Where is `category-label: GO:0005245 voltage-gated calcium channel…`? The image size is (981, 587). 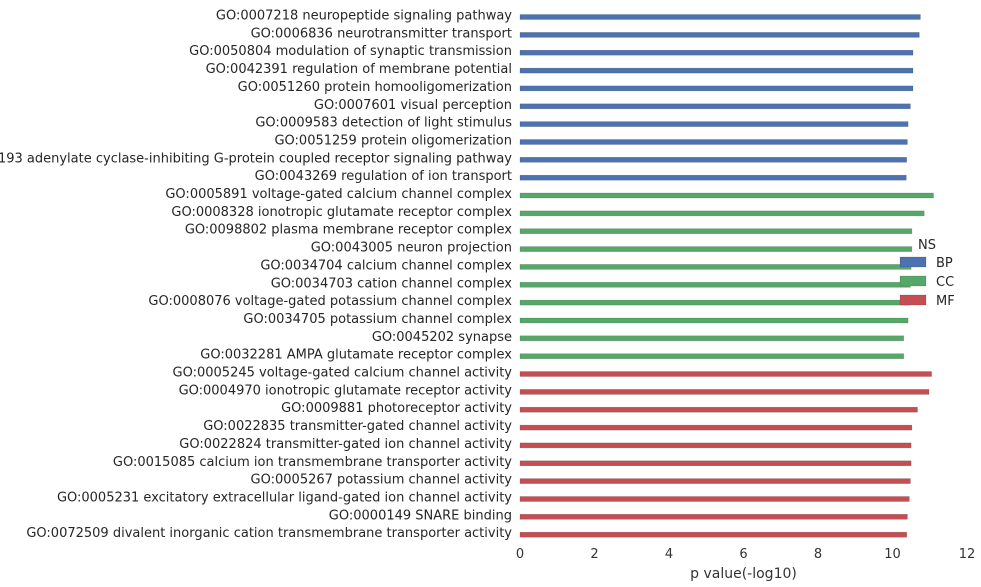 category-label: GO:0005245 voltage-gated calcium channel… is located at coordinates (343, 373).